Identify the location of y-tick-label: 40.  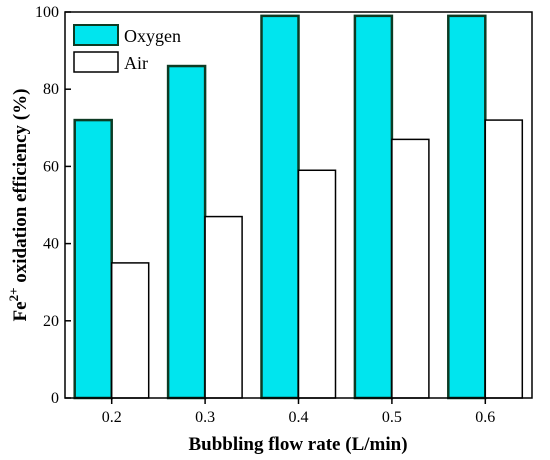
(51, 244).